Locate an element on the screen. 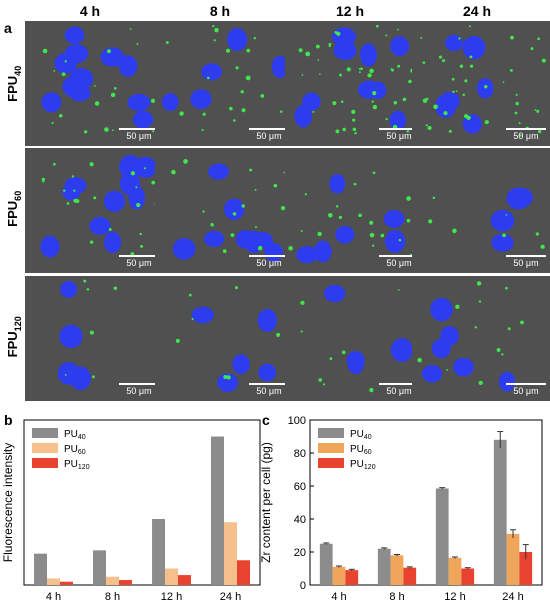 The height and width of the screenshot is (603, 550). y-axis-label: Zr content per cell (pg) is located at coordinates (266, 502).